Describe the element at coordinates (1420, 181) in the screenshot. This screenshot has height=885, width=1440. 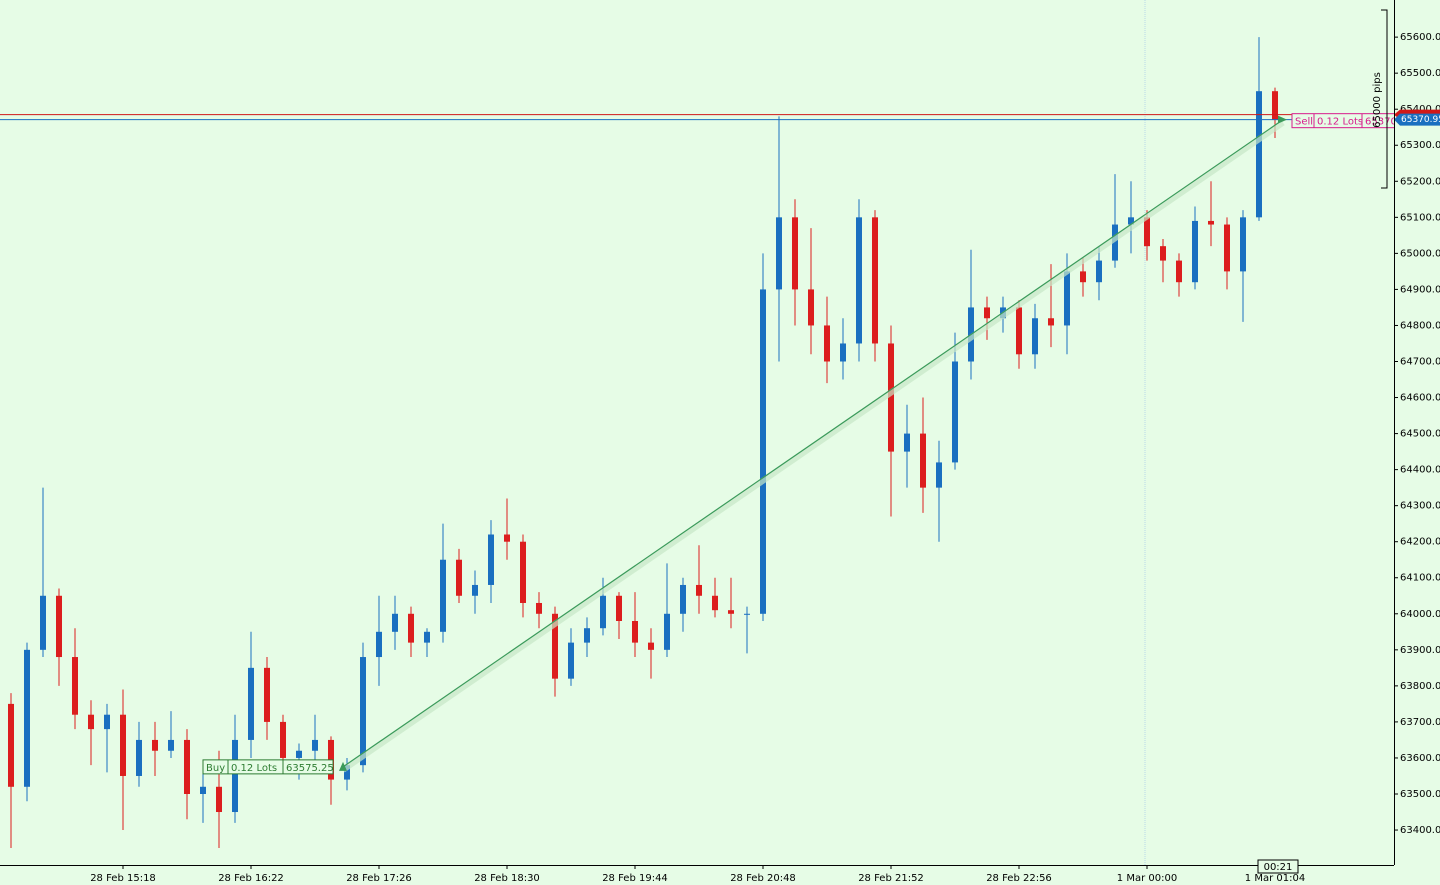
I see `y-tick-label: 65200.00` at that location.